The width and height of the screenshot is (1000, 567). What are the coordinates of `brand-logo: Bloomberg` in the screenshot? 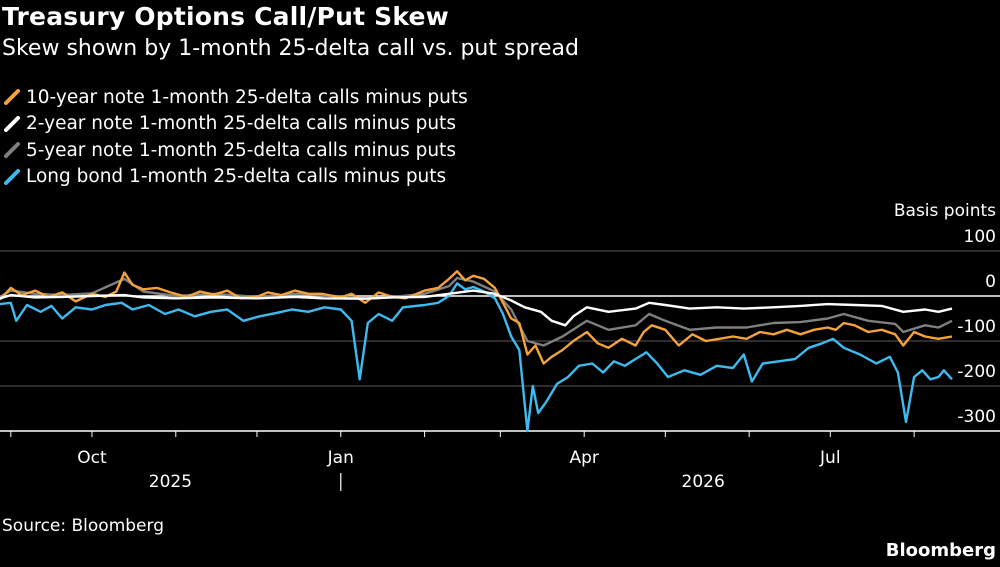 It's located at (940, 550).